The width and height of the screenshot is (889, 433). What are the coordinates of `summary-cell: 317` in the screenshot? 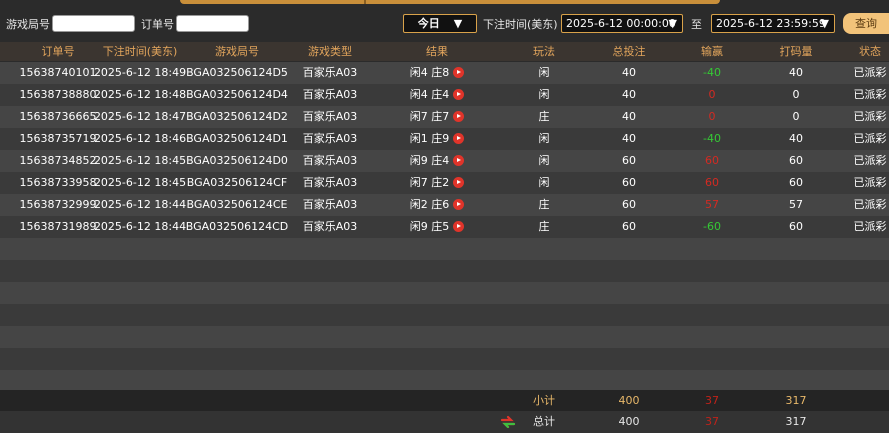 It's located at (796, 400).